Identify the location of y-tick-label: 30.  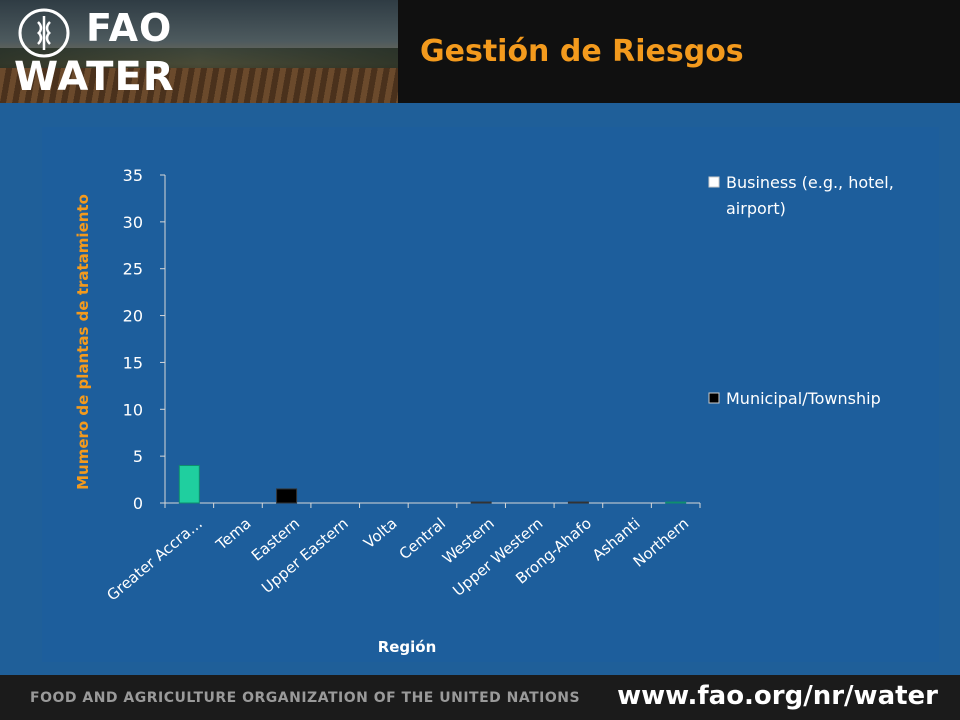
(133, 222).